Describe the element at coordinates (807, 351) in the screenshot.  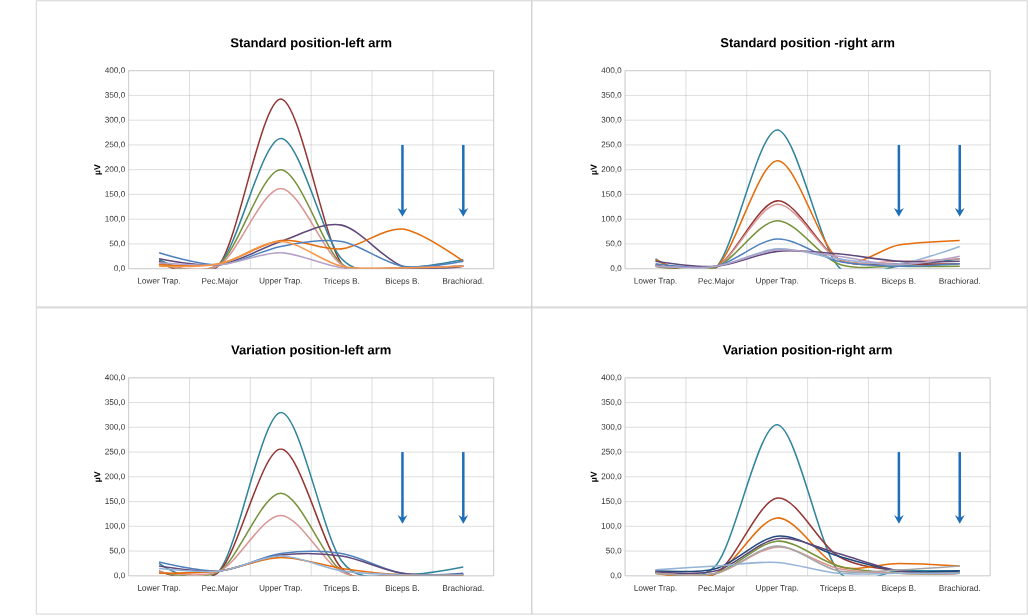
I see `chart-title: Variation position-right arm` at that location.